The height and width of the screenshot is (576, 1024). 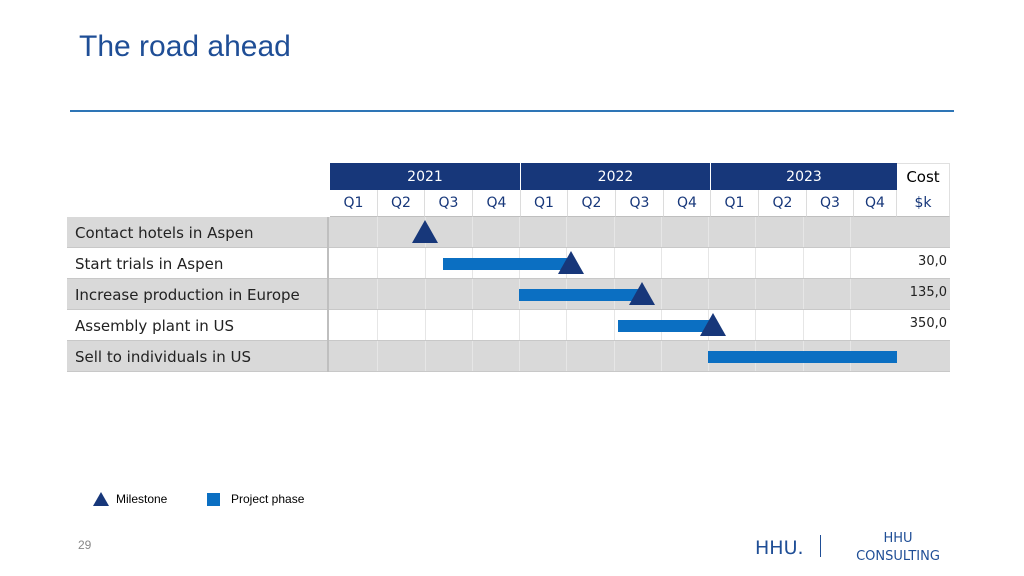 I want to click on task-label: Assembly plant in US, so click(x=198, y=325).